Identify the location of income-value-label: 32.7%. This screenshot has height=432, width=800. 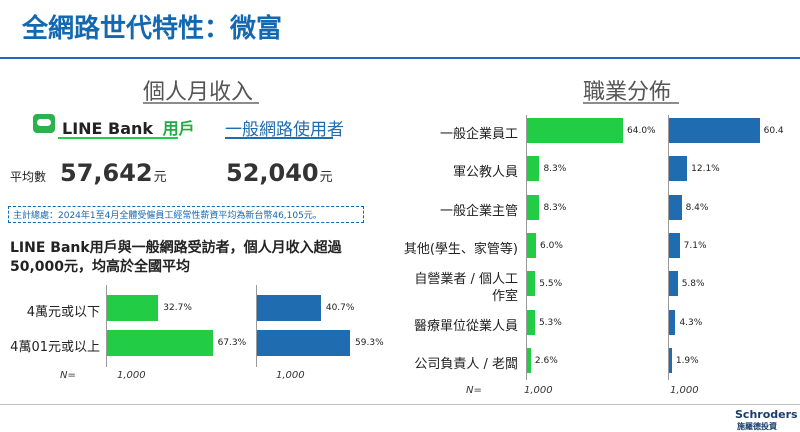
(177, 308).